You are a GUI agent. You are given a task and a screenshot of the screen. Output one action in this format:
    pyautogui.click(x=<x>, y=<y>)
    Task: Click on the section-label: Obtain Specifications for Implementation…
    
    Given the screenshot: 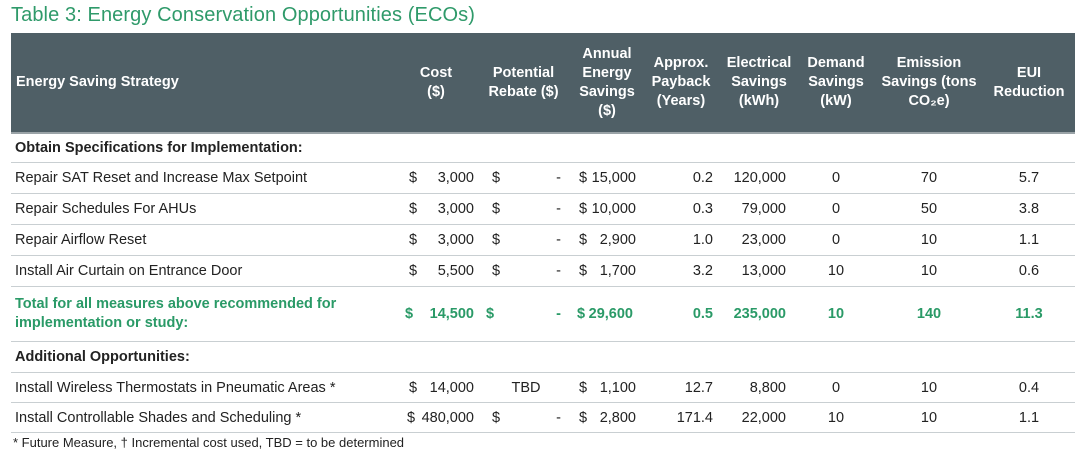 What is the action you would take?
    pyautogui.click(x=159, y=148)
    